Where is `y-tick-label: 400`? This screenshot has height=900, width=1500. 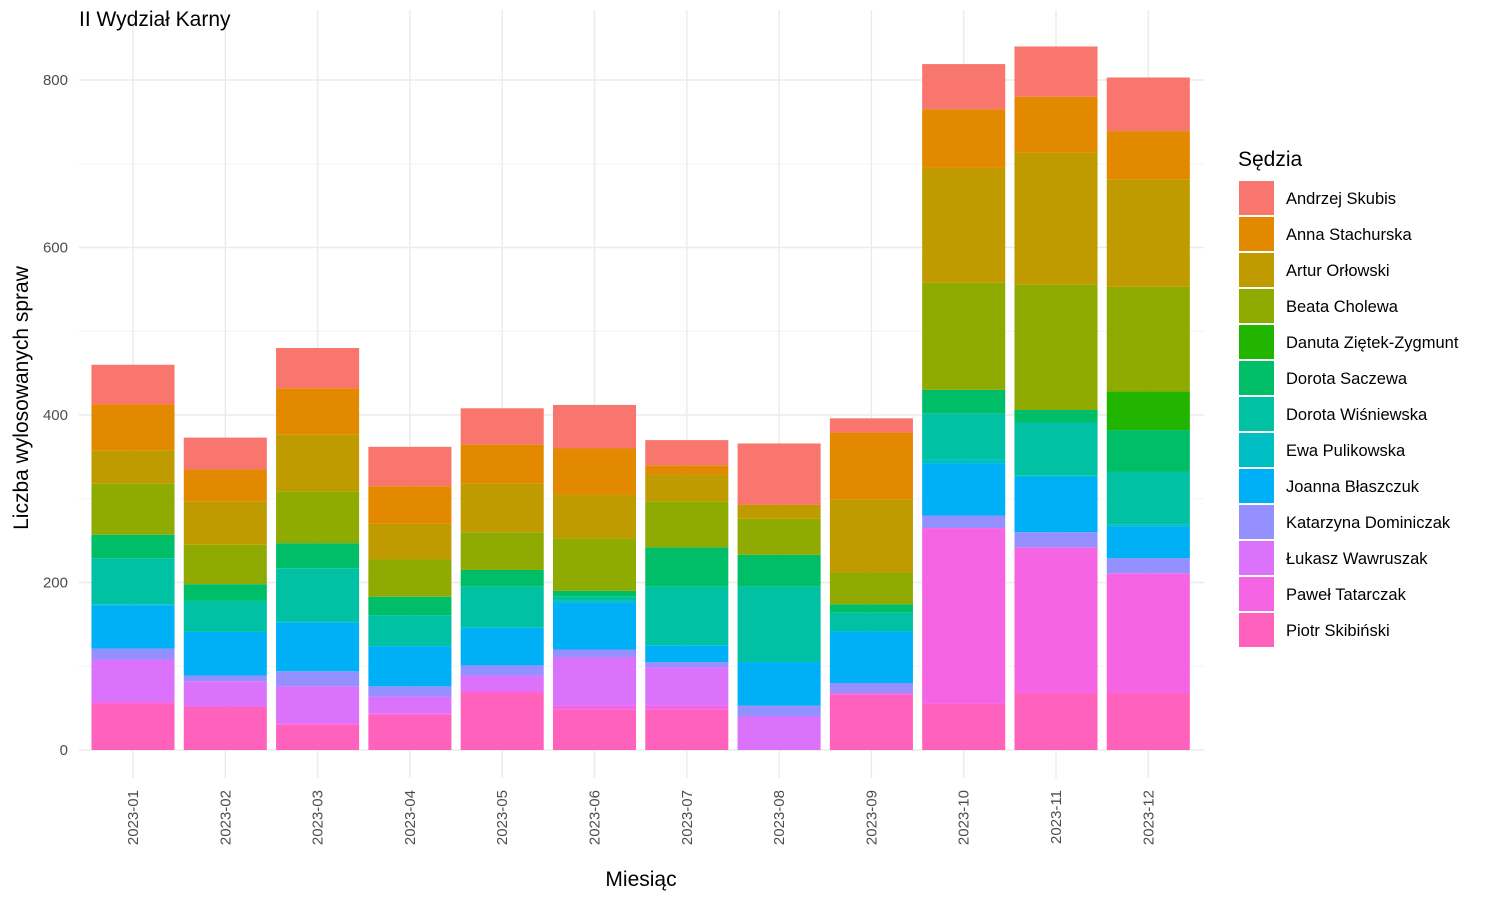
y-tick-label: 400 is located at coordinates (55, 415).